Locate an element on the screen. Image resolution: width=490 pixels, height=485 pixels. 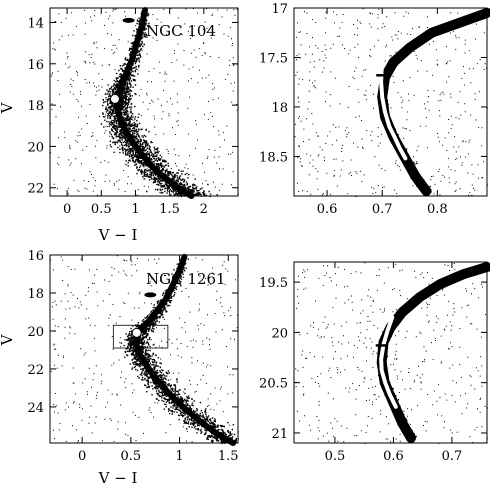
ngc1261-overlay is located at coordinates (140, 320).